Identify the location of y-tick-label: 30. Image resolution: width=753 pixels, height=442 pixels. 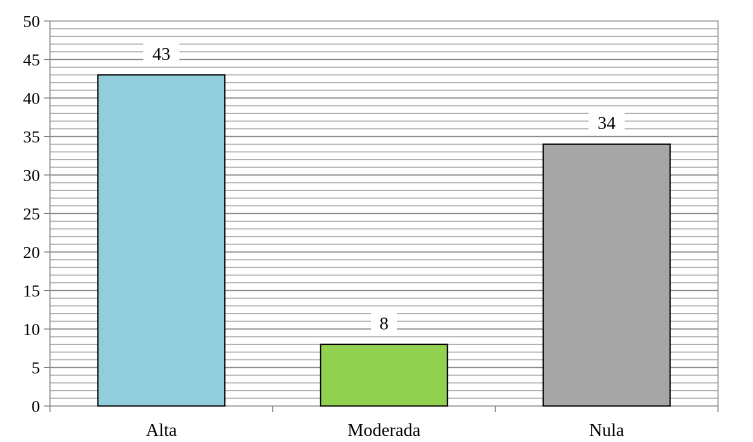
(31, 175).